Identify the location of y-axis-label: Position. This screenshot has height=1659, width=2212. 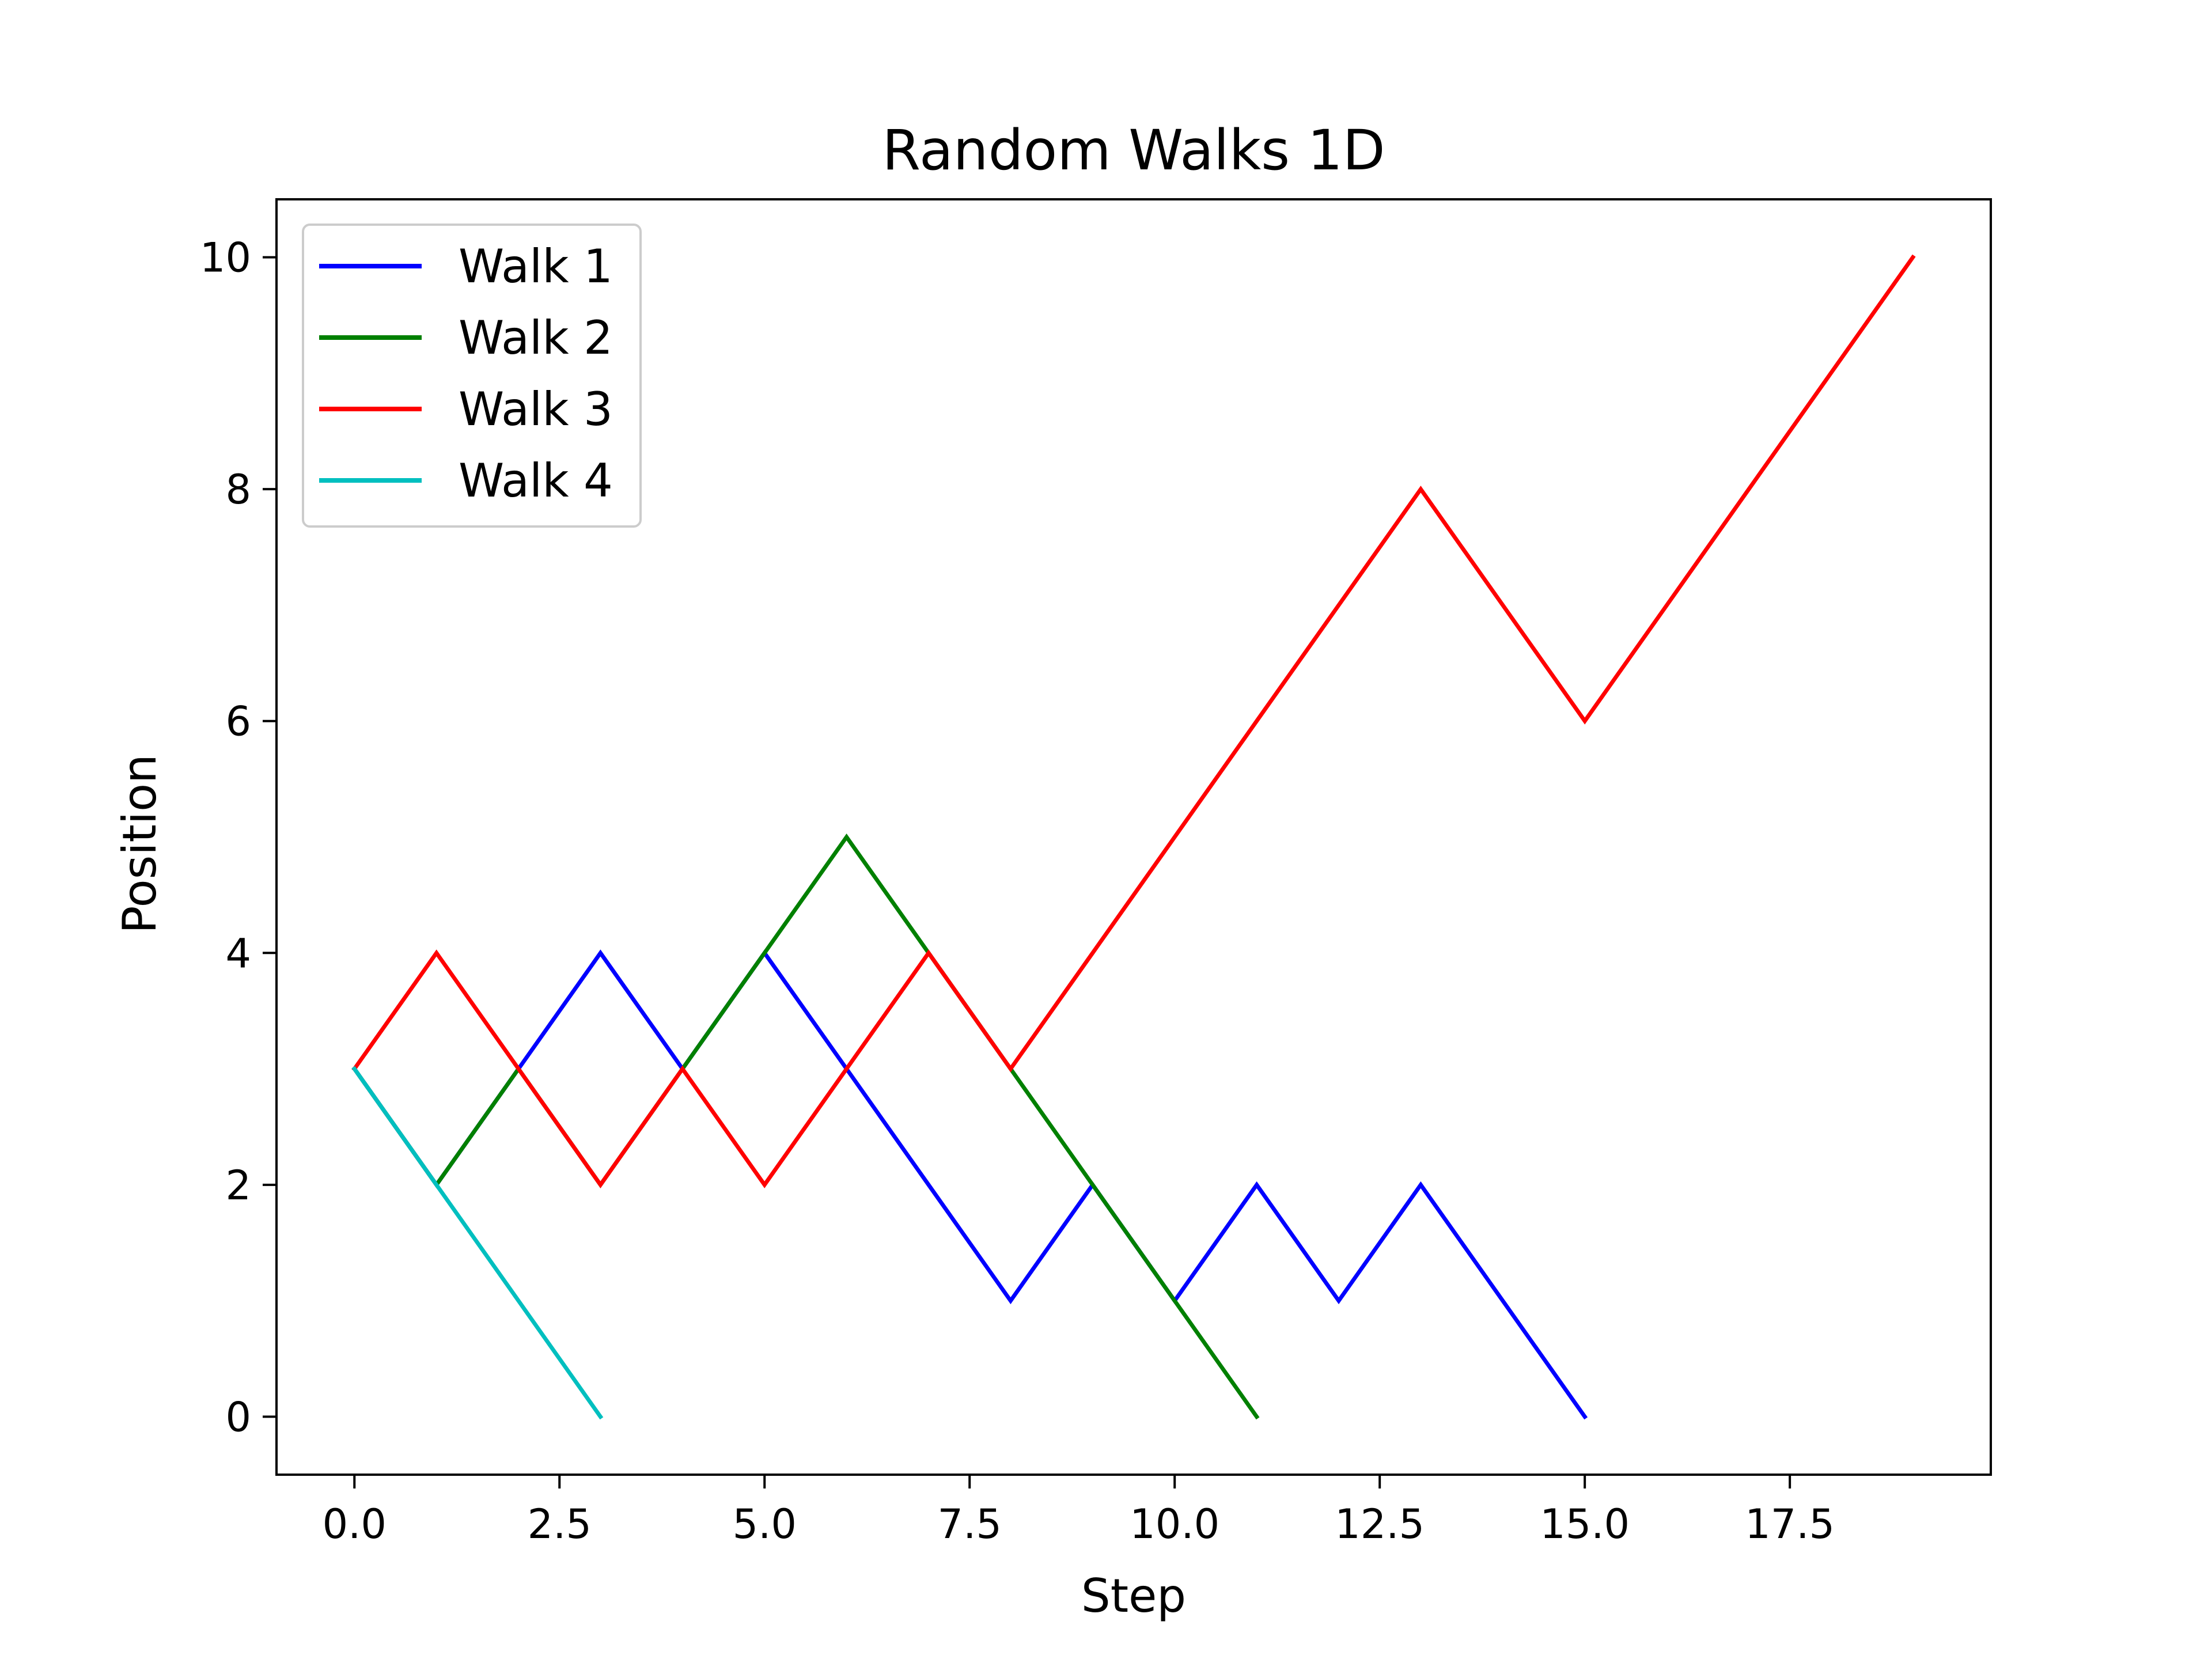
(139, 843).